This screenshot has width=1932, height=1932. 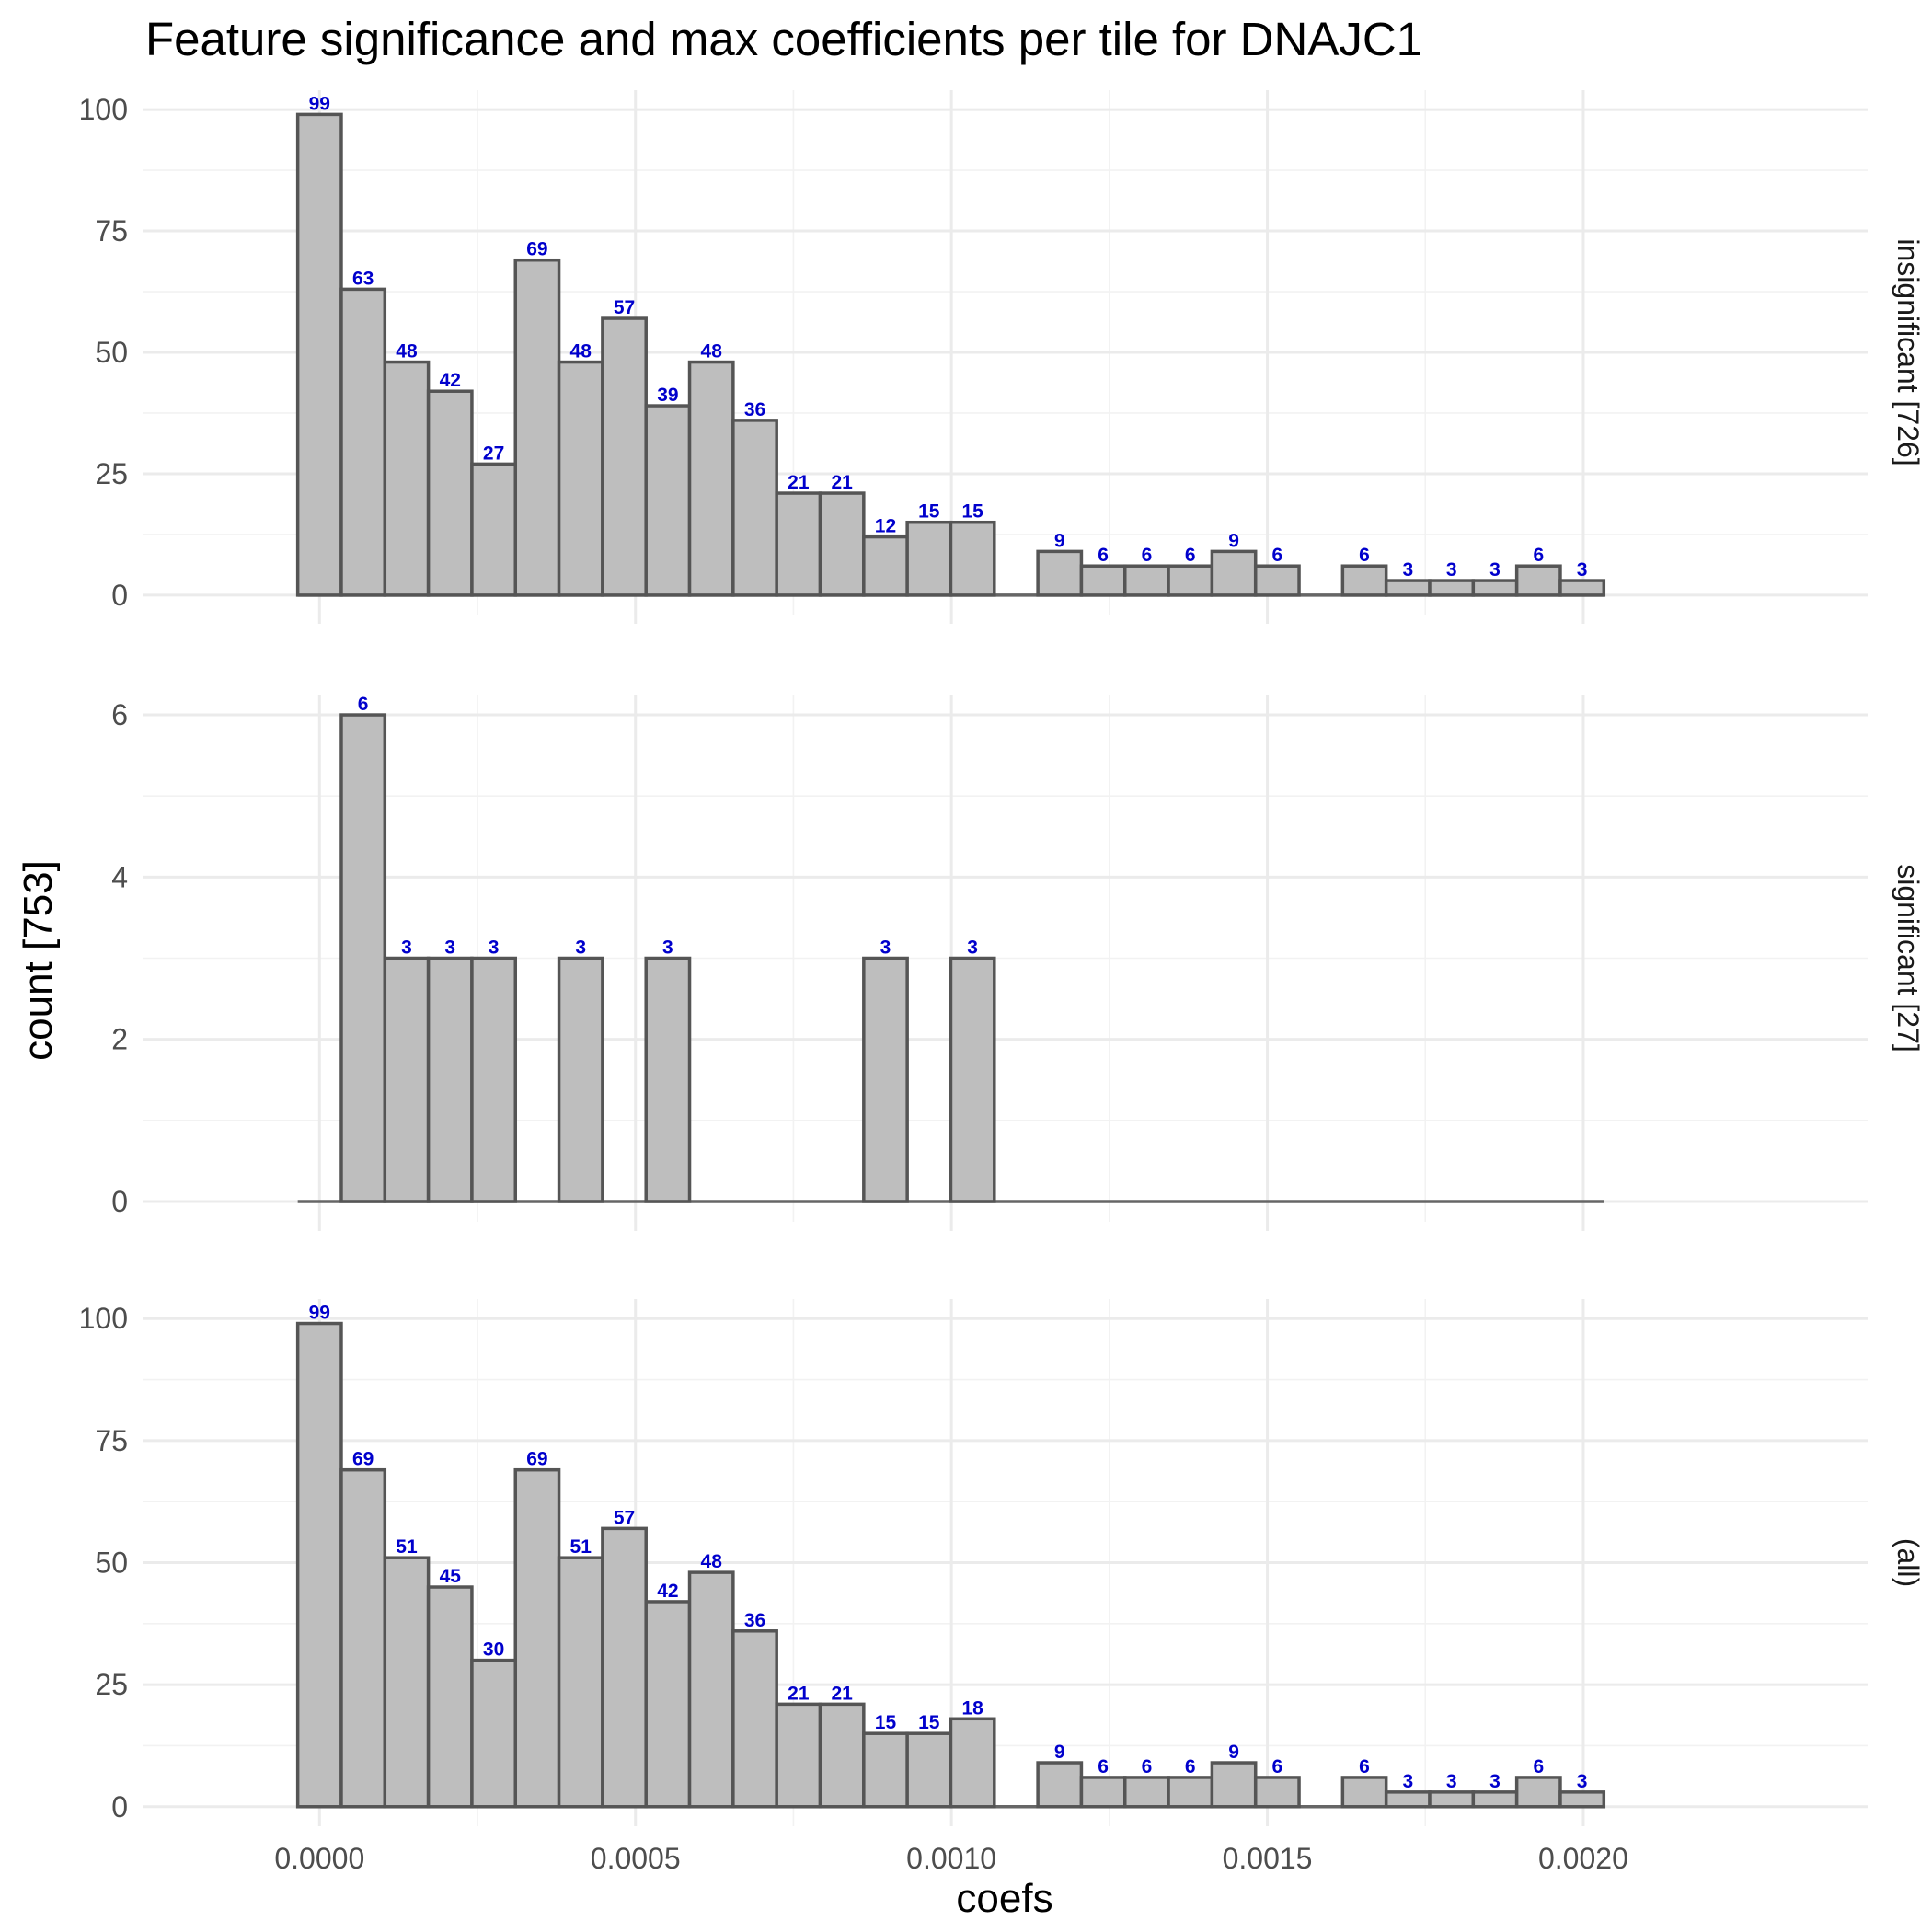 What do you see at coordinates (1909, 958) in the screenshot?
I see `facet-strip-label: significant [27]` at bounding box center [1909, 958].